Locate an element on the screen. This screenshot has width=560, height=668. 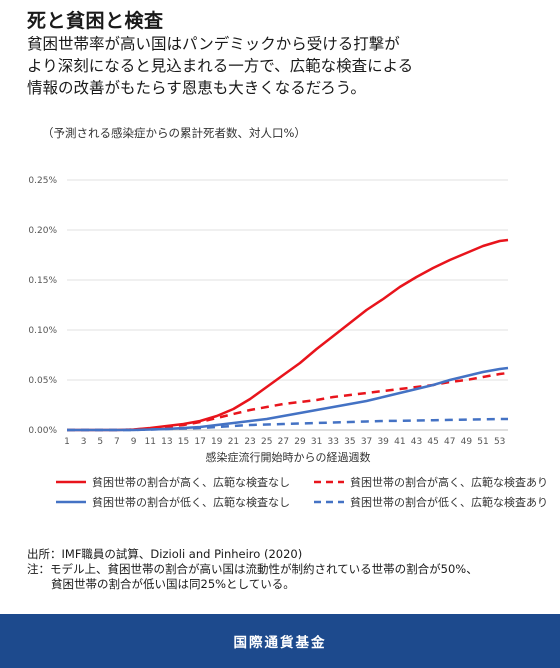
y-axis-ticks: 0.00% 0.05% 0.10% 0.15% 0.20% 0.25% is located at coordinates (42, 306).